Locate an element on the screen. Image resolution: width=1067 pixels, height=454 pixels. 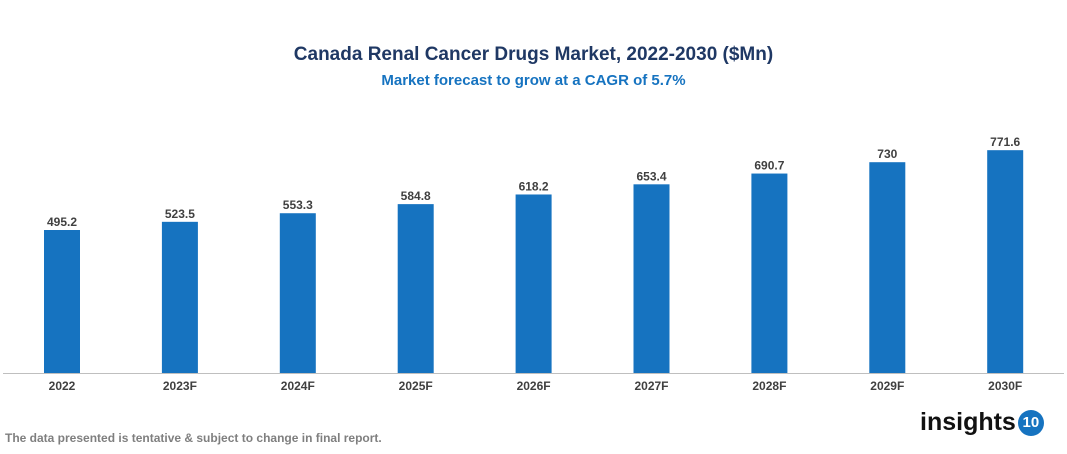
x-tick-label: 2029F is located at coordinates (887, 386).